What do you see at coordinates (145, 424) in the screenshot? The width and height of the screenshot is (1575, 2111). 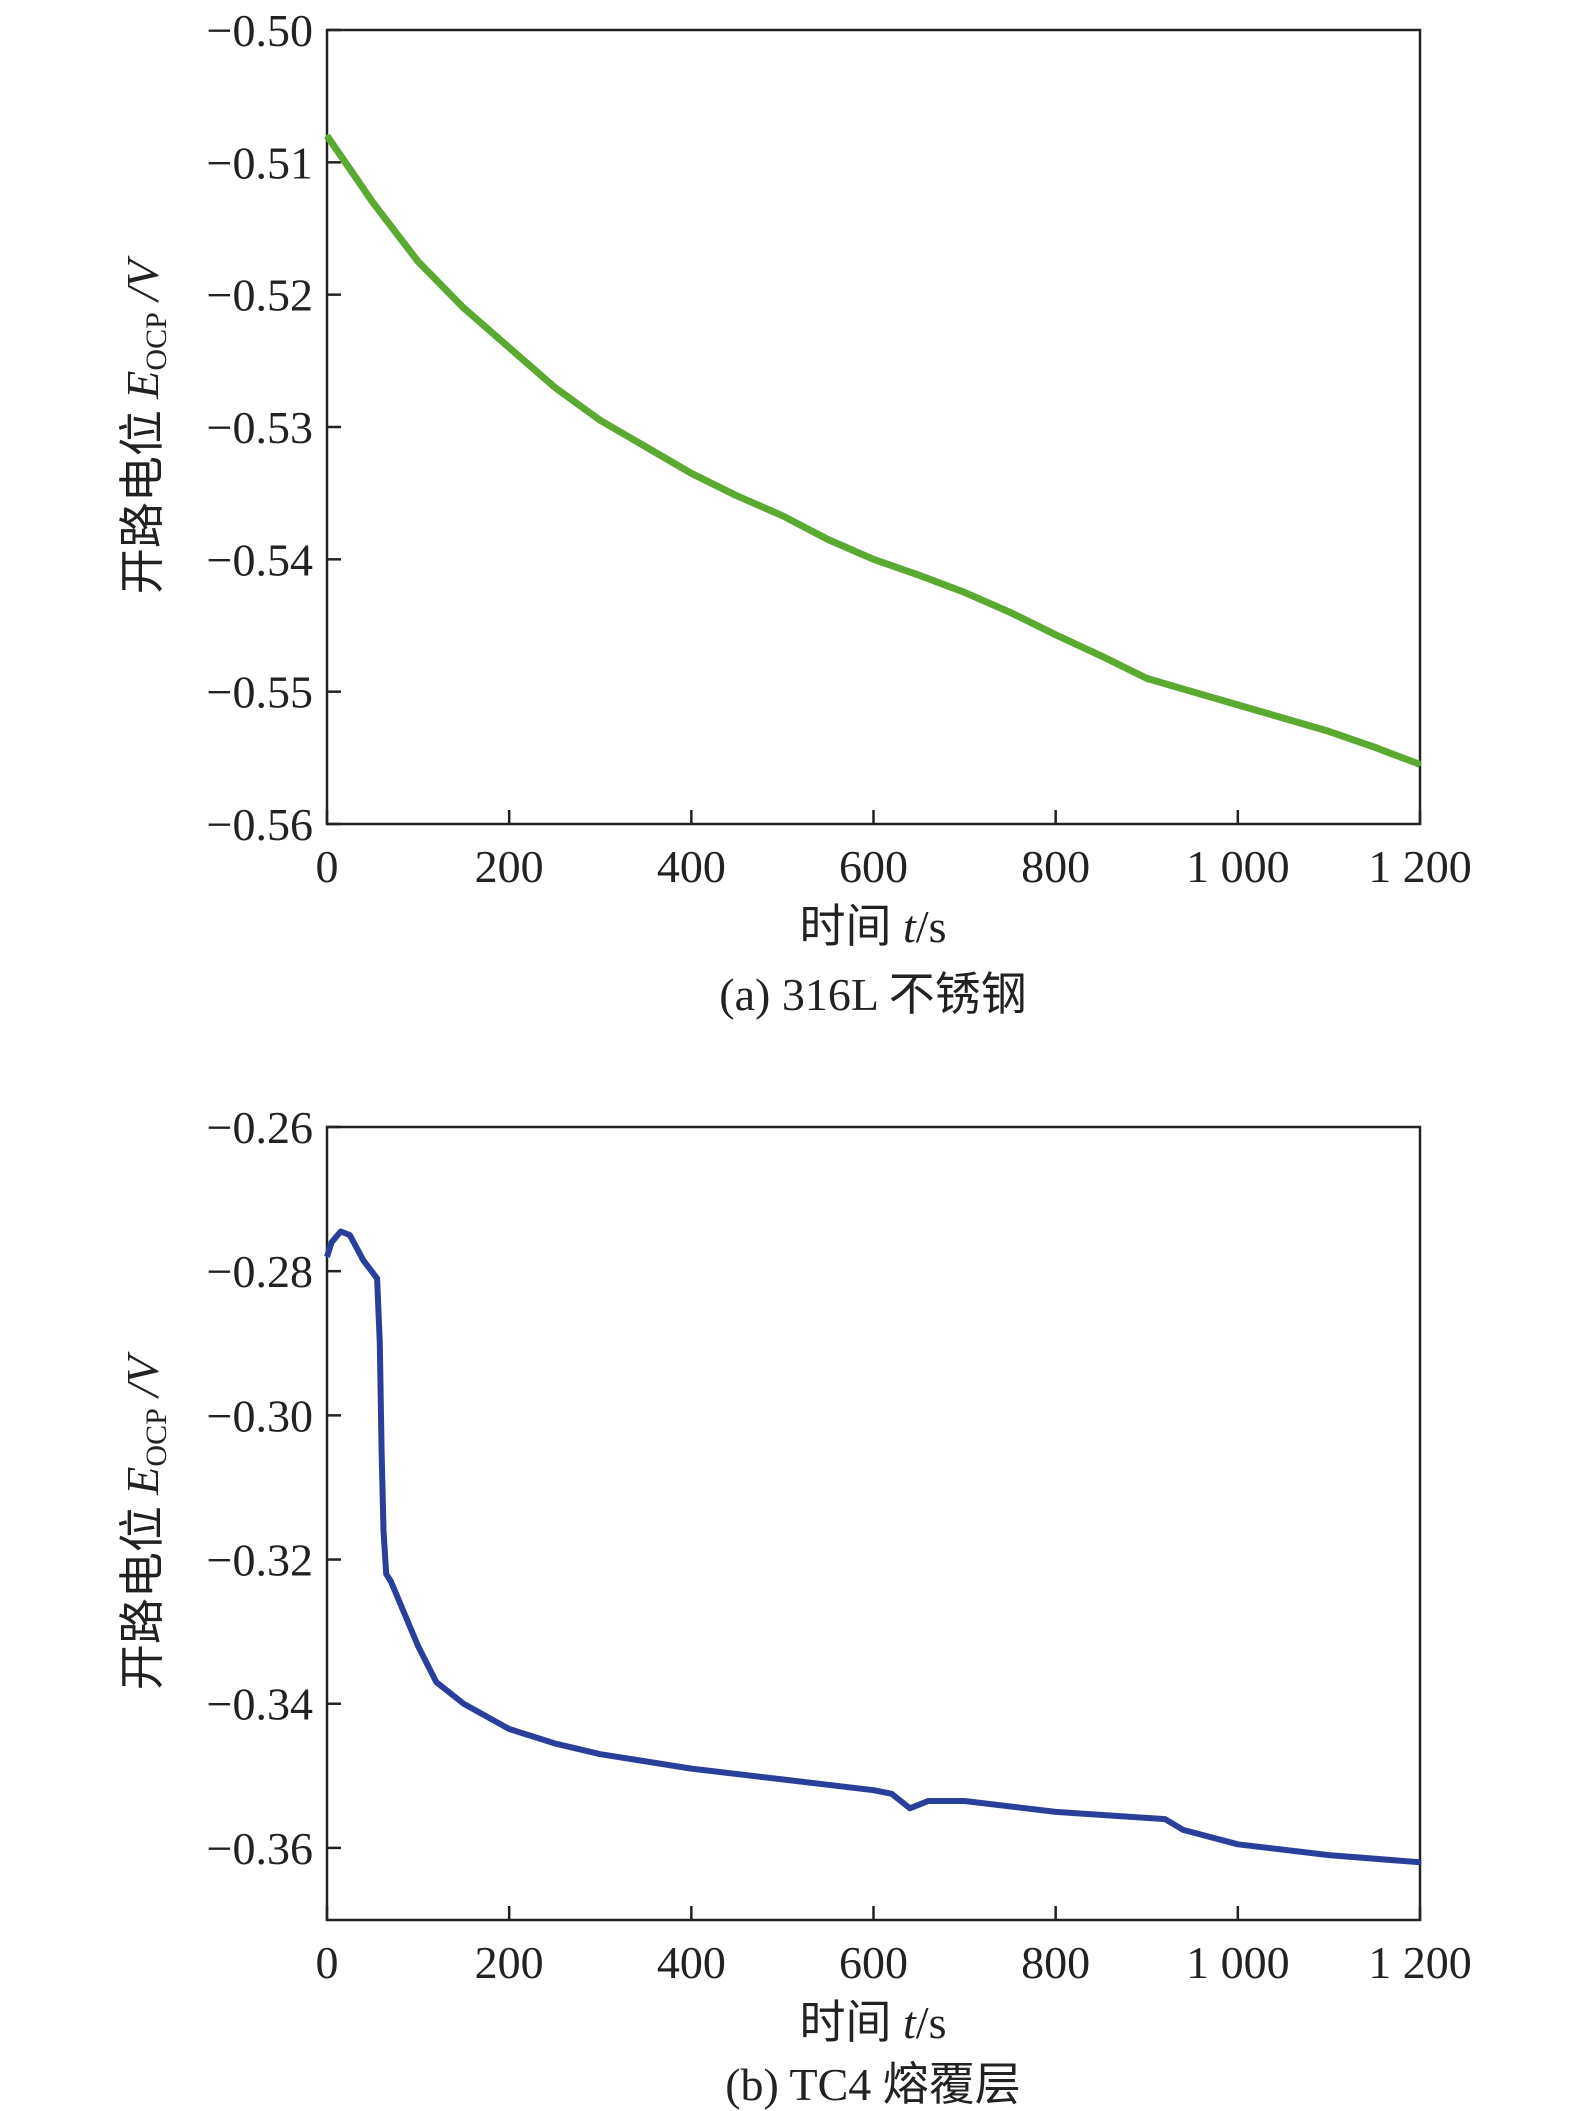 I see `y-axis-label-a: 开路电位 EOCP /V` at bounding box center [145, 424].